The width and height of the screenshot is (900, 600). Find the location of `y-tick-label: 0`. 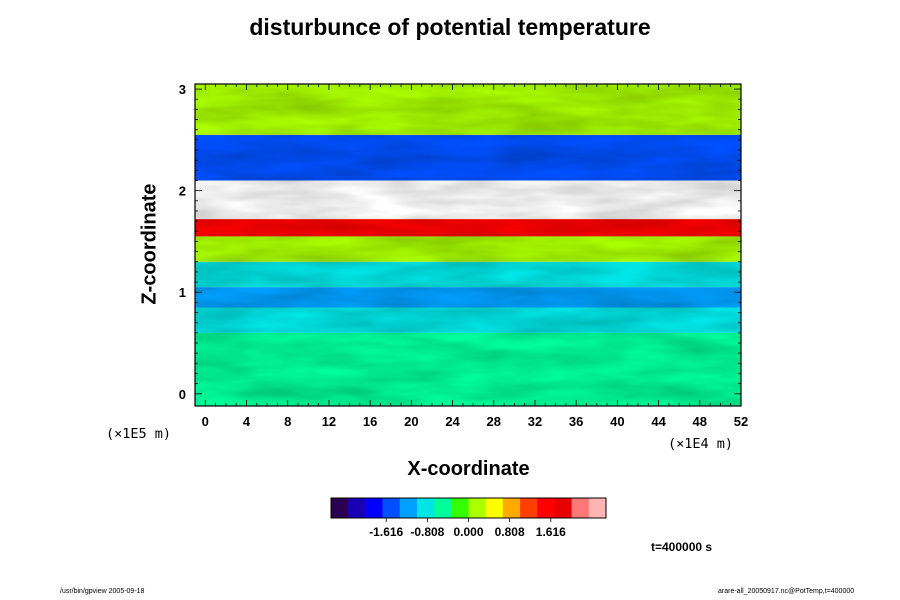

y-tick-label: 0 is located at coordinates (182, 394).